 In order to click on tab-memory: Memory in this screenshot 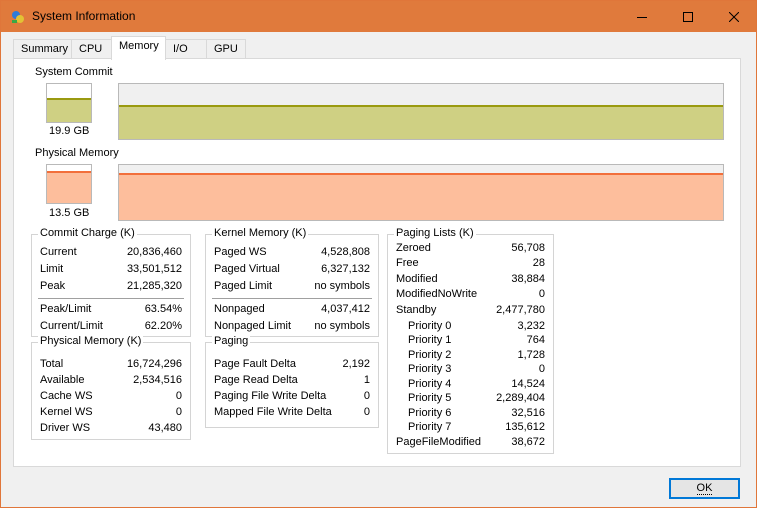, I will do `click(138, 48)`.